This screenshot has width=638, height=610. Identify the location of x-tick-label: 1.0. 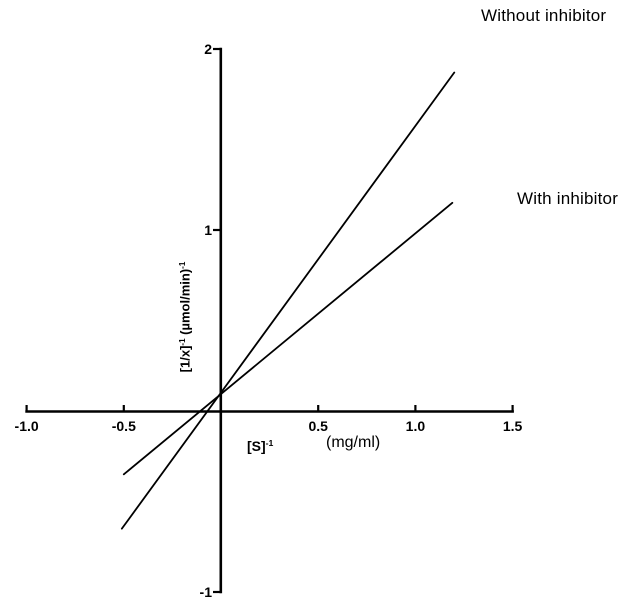
(416, 426).